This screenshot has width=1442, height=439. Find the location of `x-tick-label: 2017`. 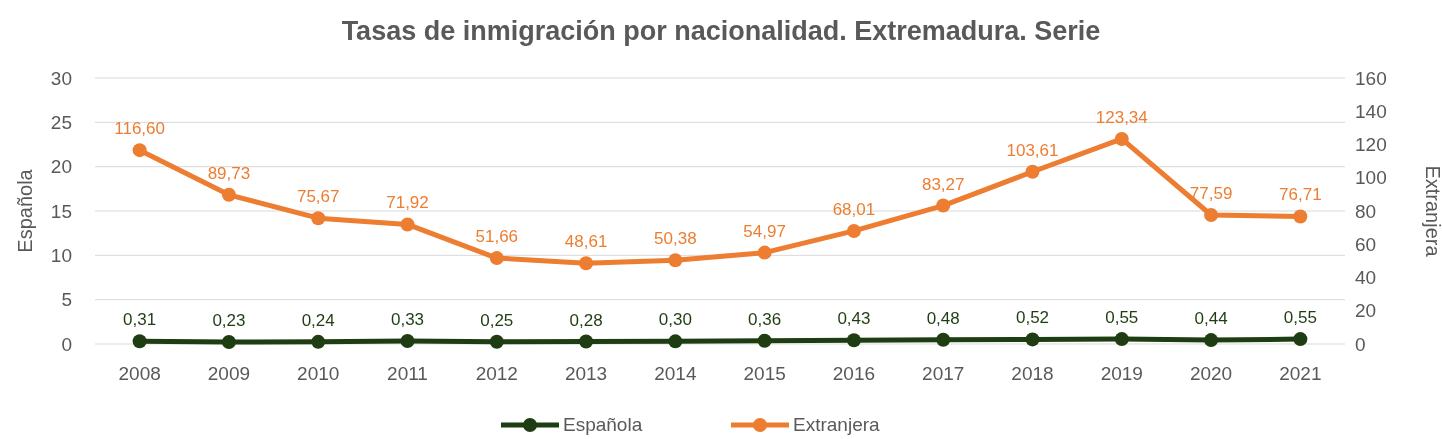

x-tick-label: 2017 is located at coordinates (943, 373).